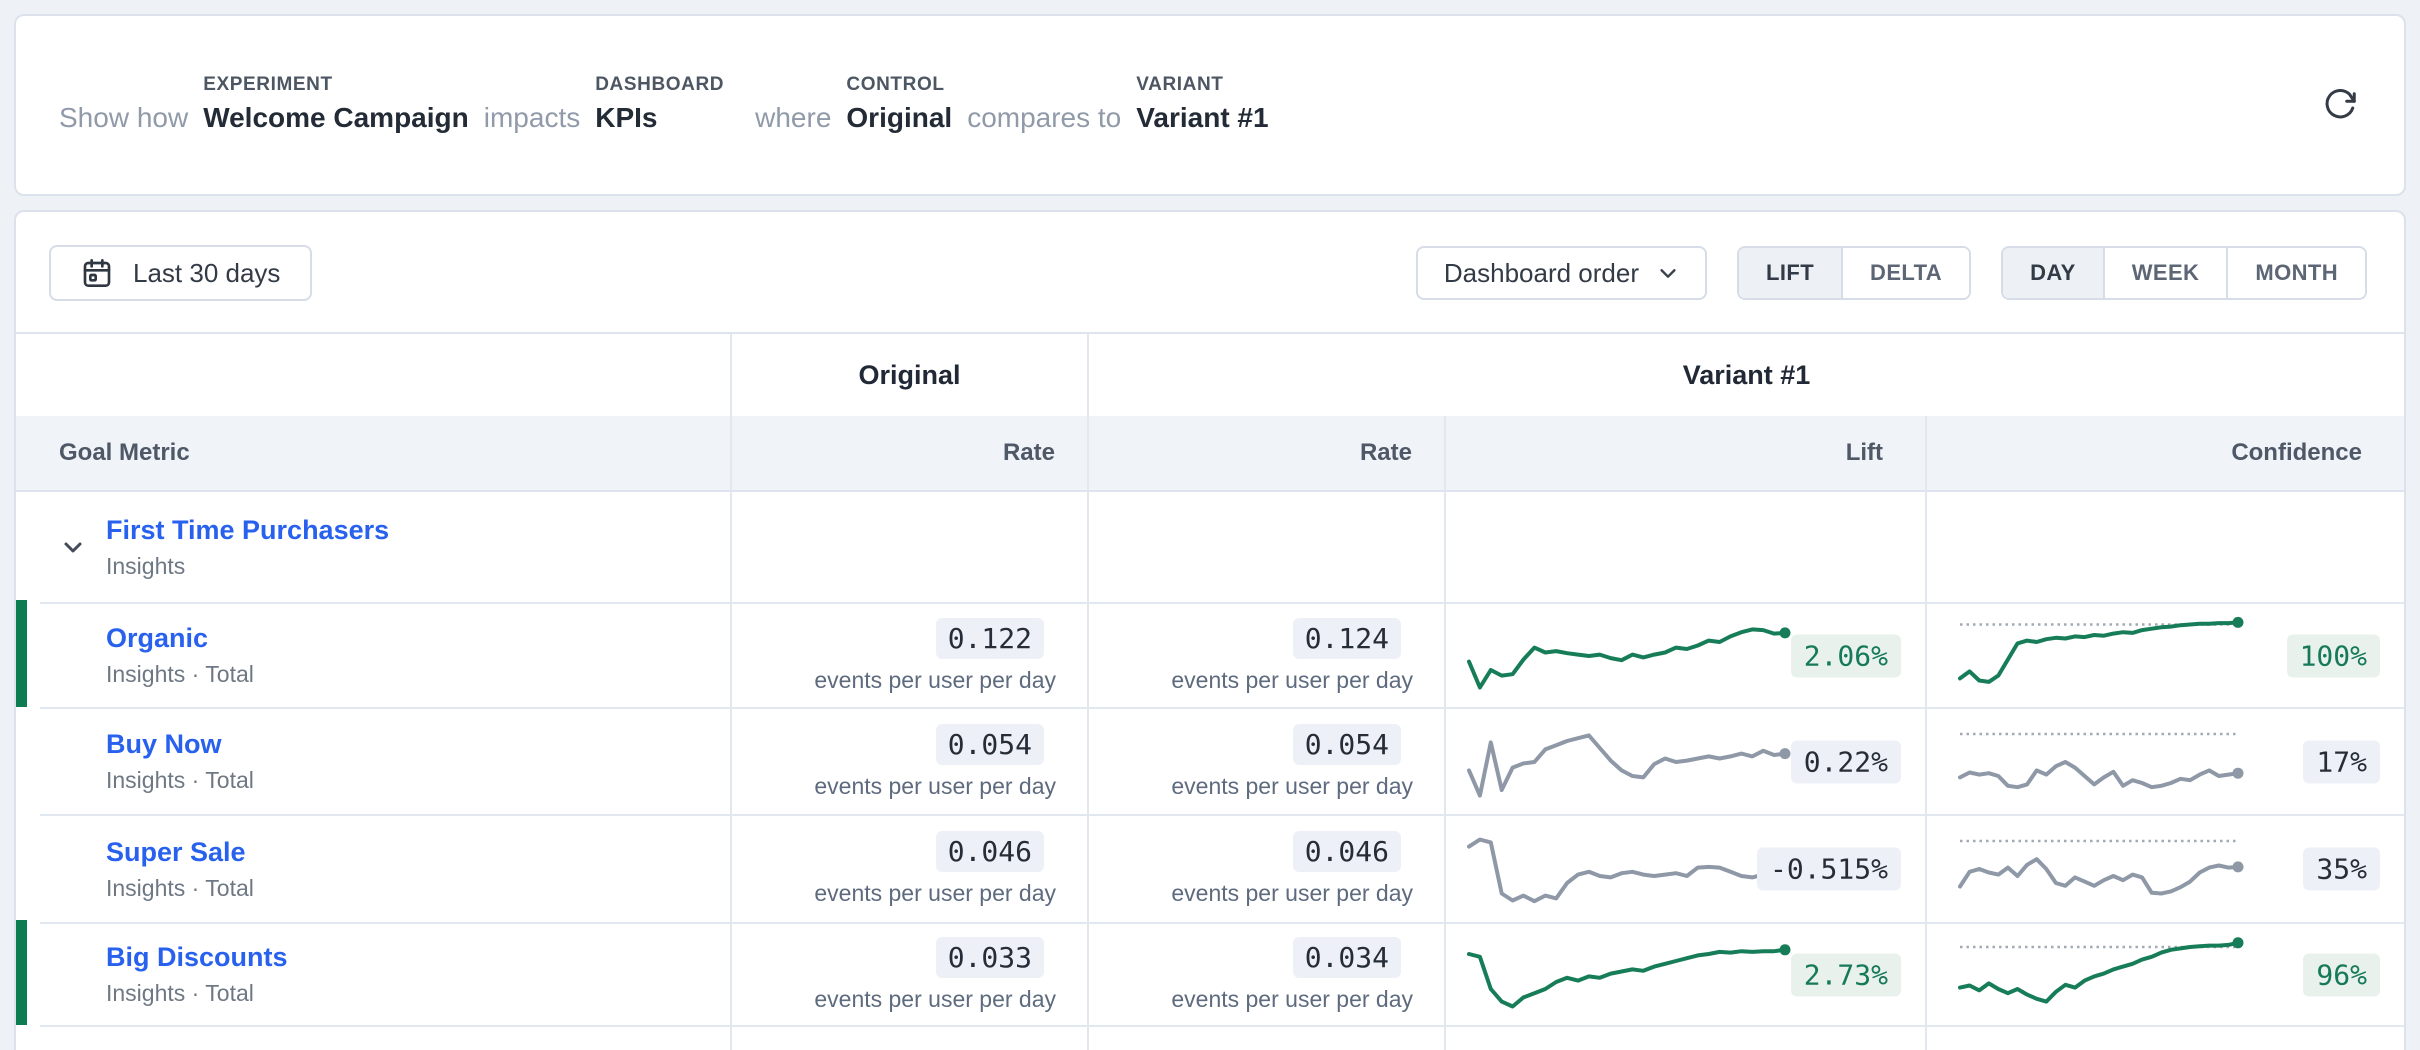 This screenshot has width=2420, height=1050. What do you see at coordinates (1265, 453) in the screenshot?
I see `column-header-rate-variant: Rate` at bounding box center [1265, 453].